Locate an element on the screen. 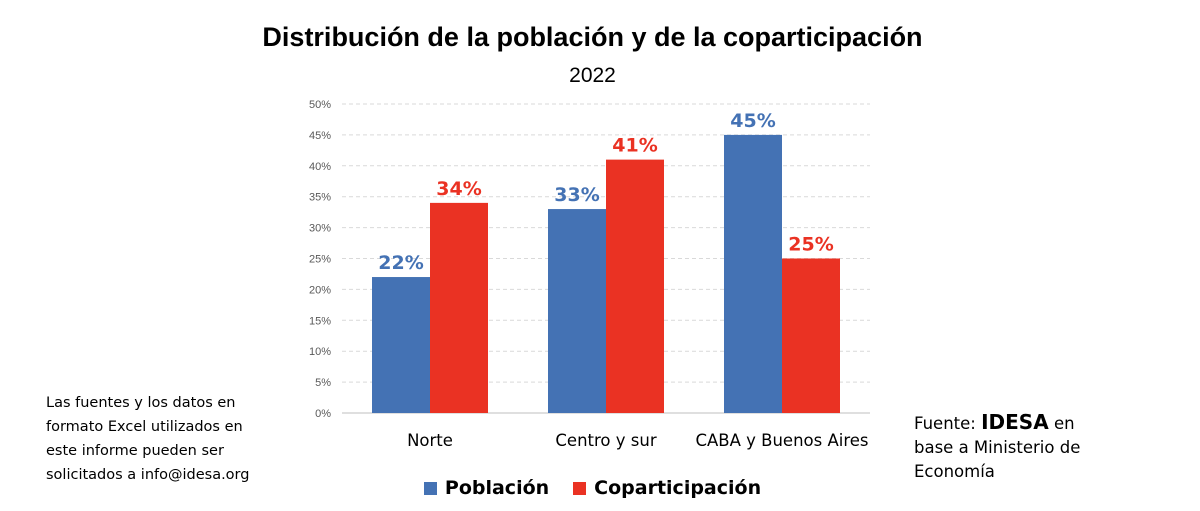  source-line: Economía is located at coordinates (954, 471).